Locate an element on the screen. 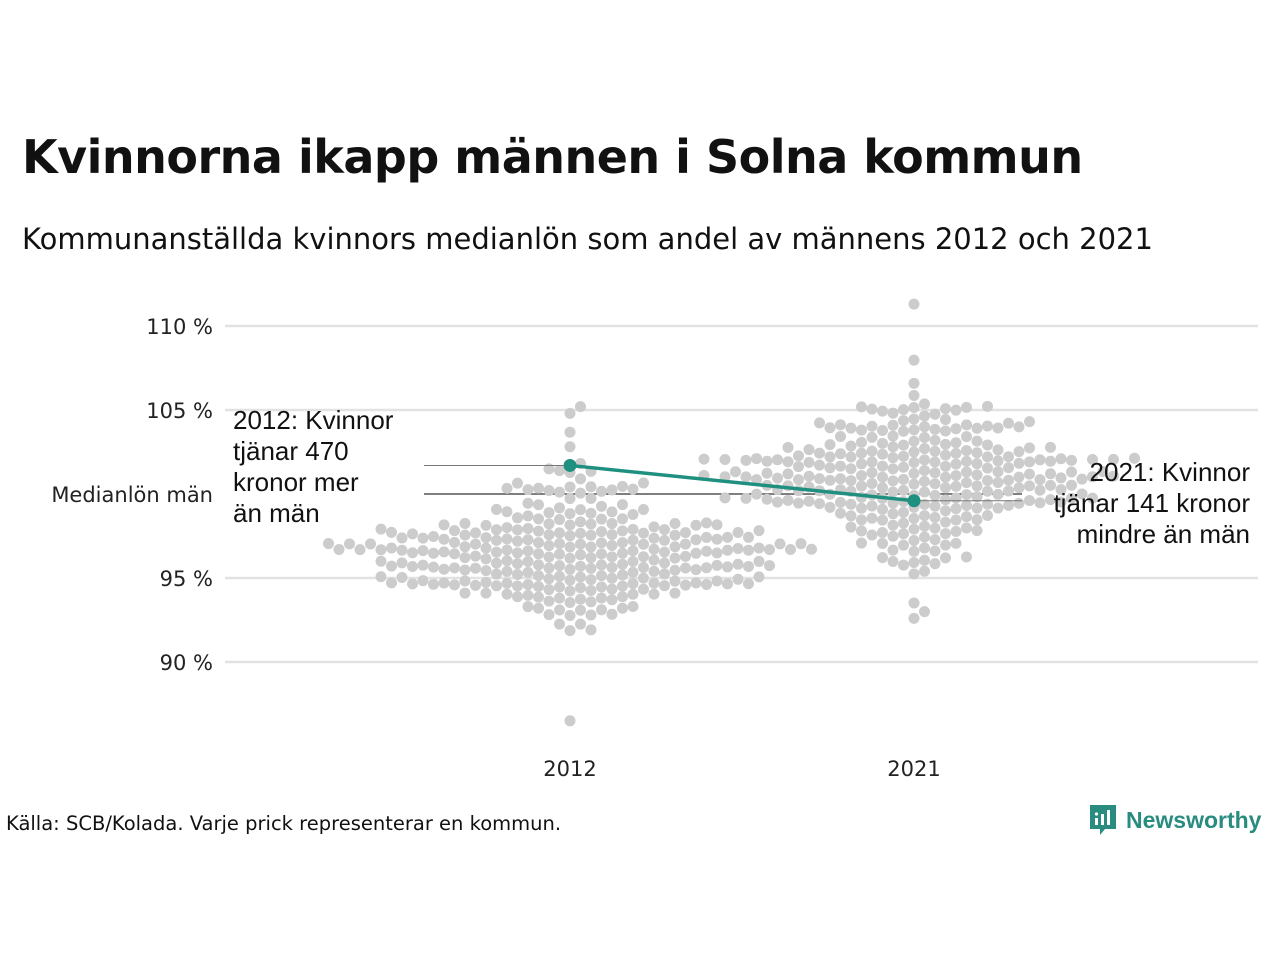 The image size is (1280, 960). brand-logo: Newsworthy is located at coordinates (1174, 820).